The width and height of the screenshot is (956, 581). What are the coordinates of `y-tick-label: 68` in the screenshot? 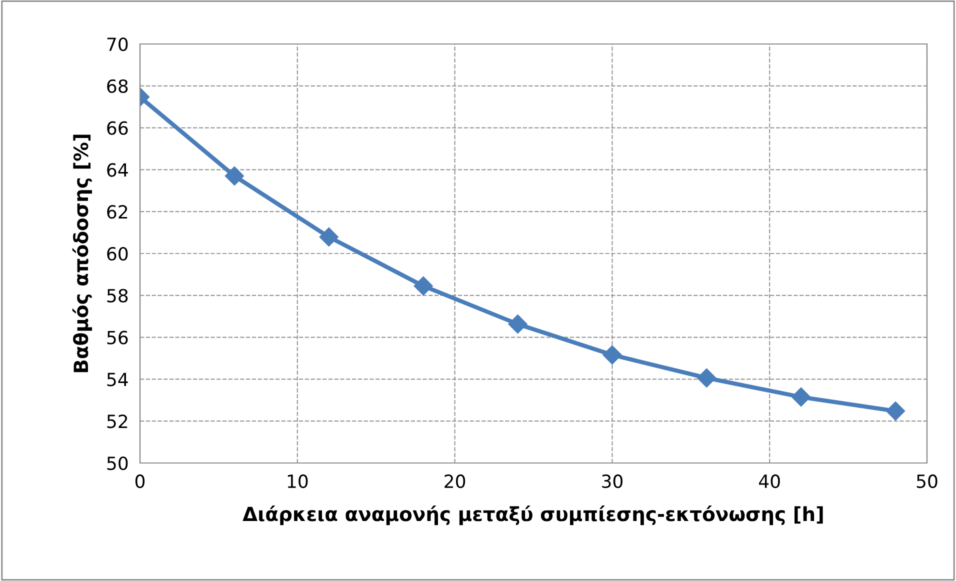 It's located at (117, 86).